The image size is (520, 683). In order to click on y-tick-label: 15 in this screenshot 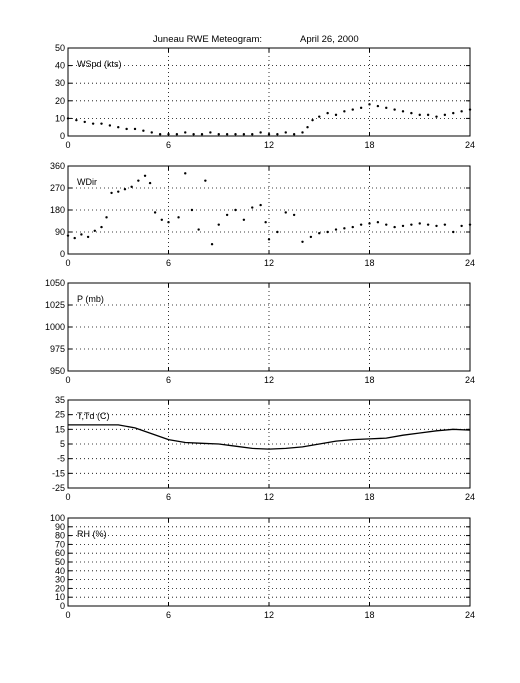, I will do `click(60, 429)`.